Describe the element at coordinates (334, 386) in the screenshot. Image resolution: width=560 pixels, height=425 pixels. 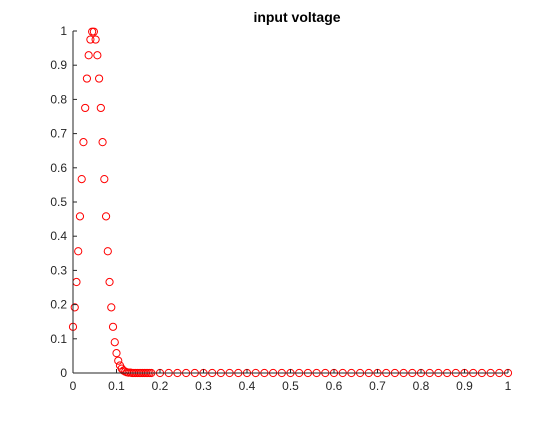
I see `x-tick-label: 0.6` at that location.